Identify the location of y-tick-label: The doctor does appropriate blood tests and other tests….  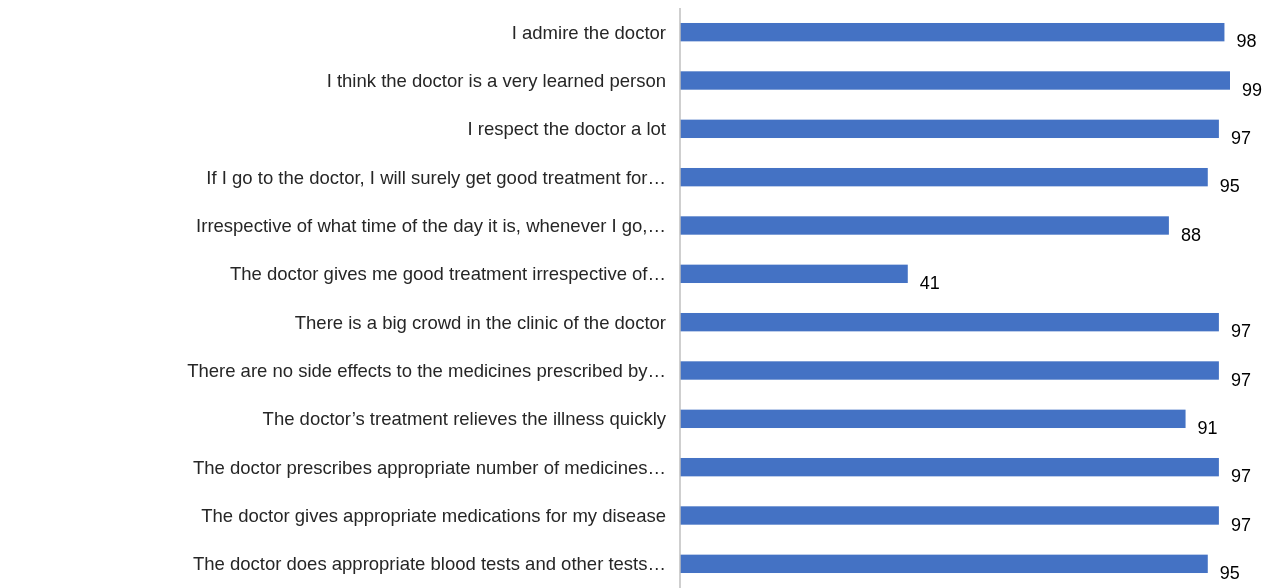
(429, 564).